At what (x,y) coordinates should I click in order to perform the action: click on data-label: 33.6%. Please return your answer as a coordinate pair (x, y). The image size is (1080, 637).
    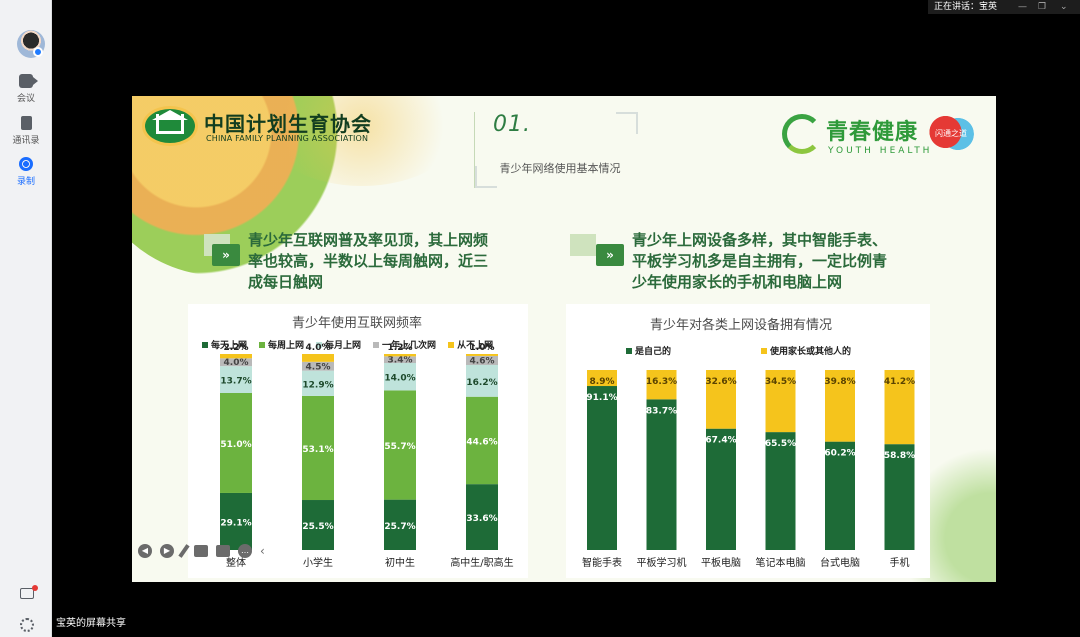
    Looking at the image, I should click on (481, 519).